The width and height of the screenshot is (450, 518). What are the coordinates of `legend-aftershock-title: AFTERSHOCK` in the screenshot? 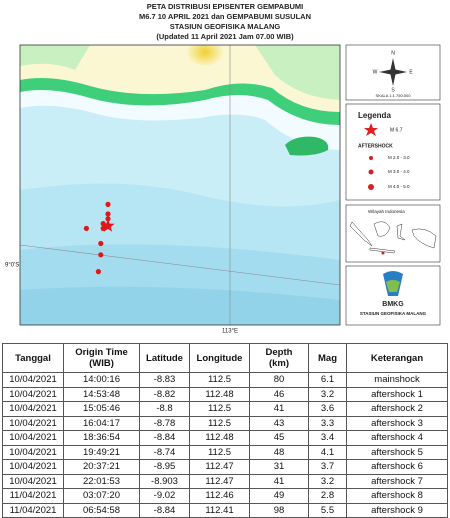 It's located at (375, 146).